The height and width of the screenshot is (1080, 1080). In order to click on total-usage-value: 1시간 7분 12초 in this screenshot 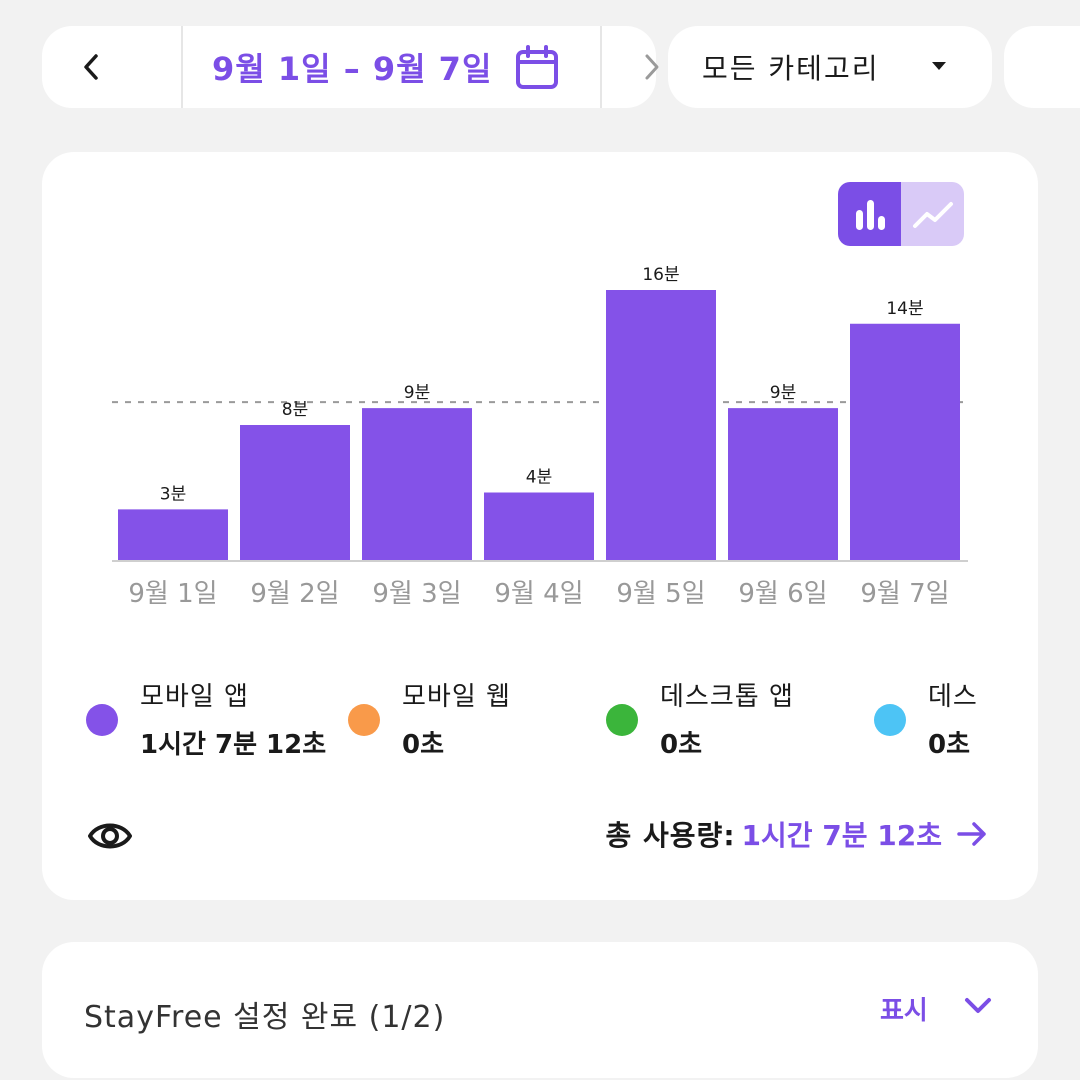, I will do `click(841, 835)`.